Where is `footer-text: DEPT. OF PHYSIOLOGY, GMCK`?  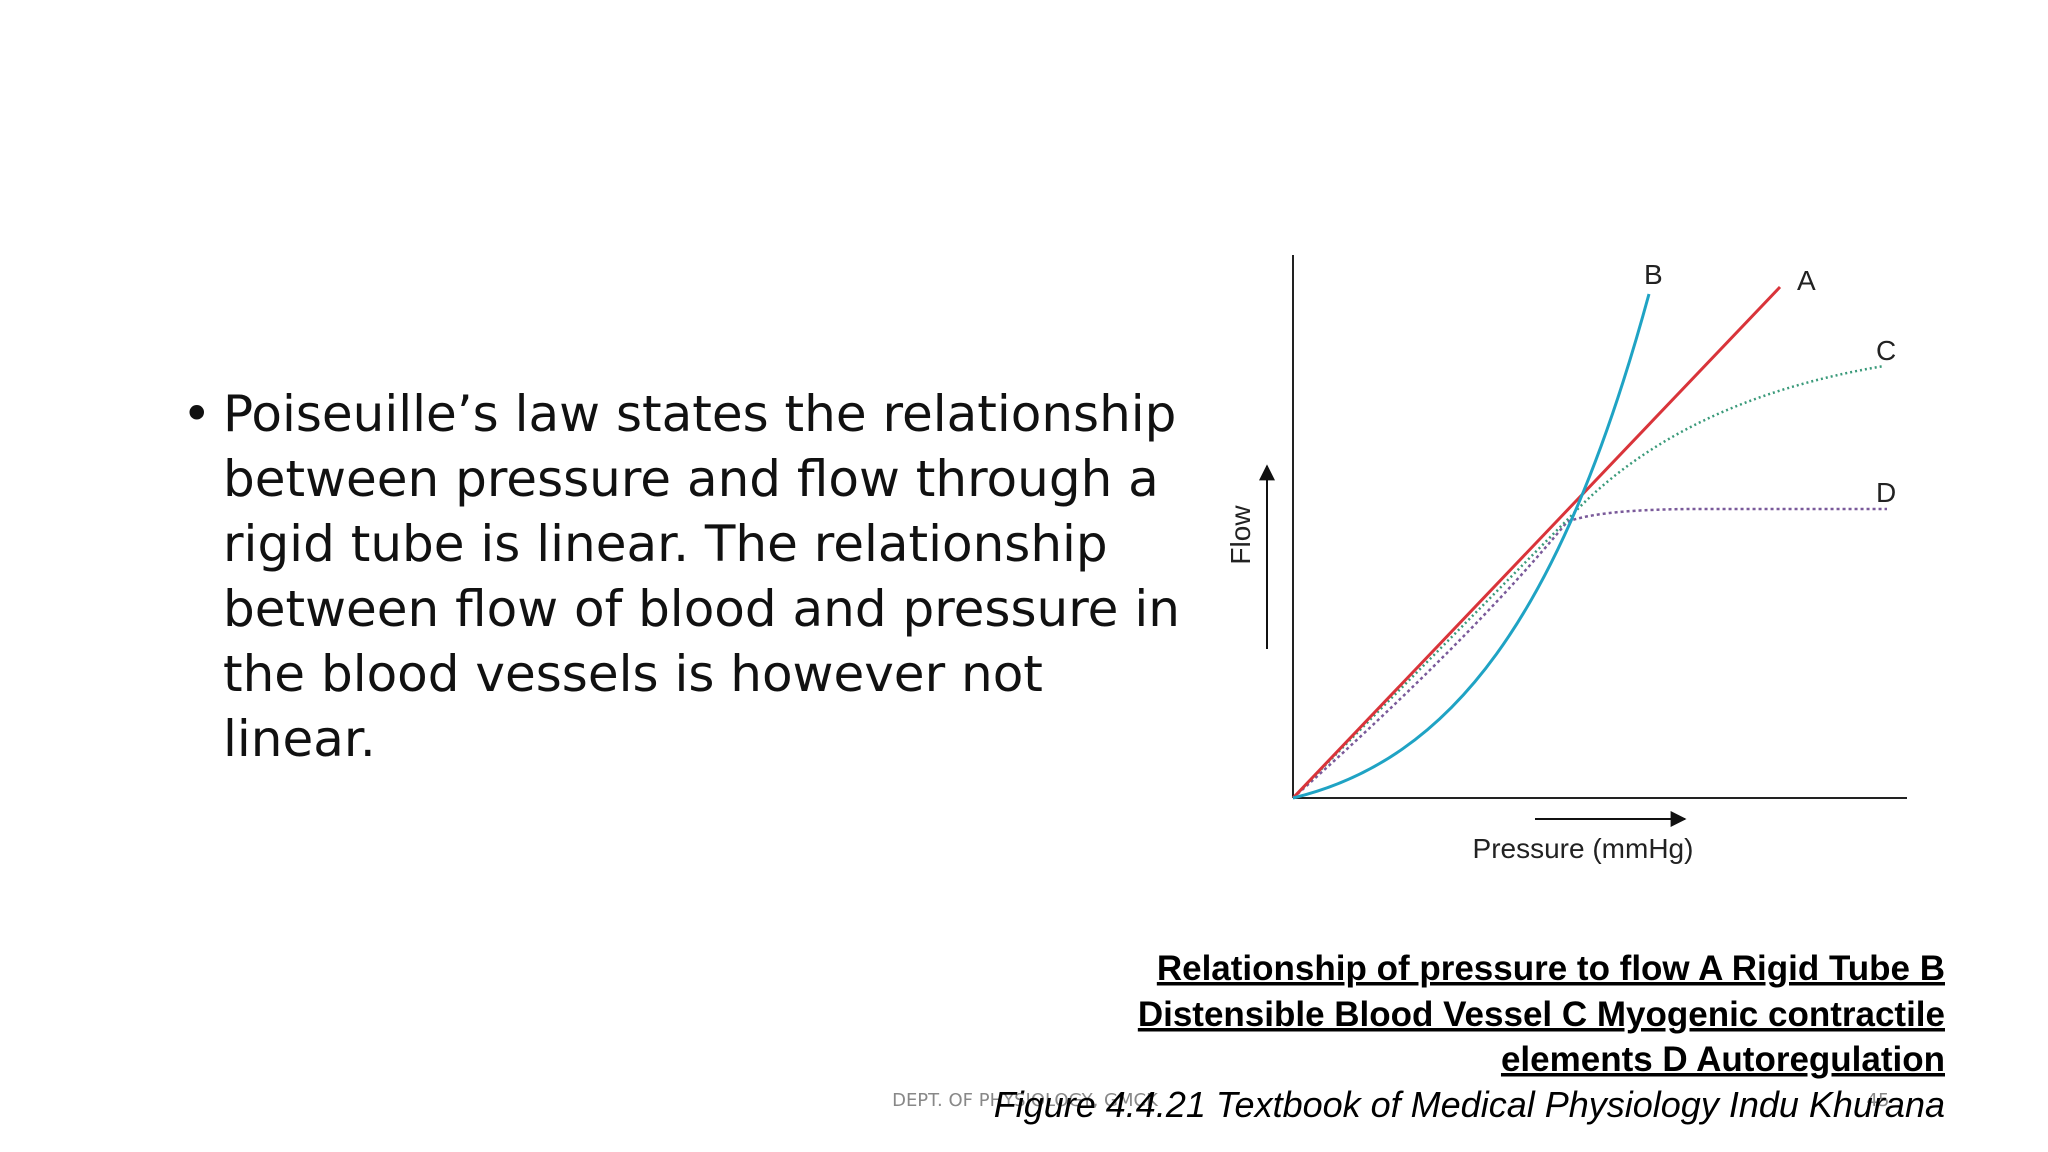 footer-text: DEPT. OF PHYSIOLOGY, GMCK is located at coordinates (1025, 1100).